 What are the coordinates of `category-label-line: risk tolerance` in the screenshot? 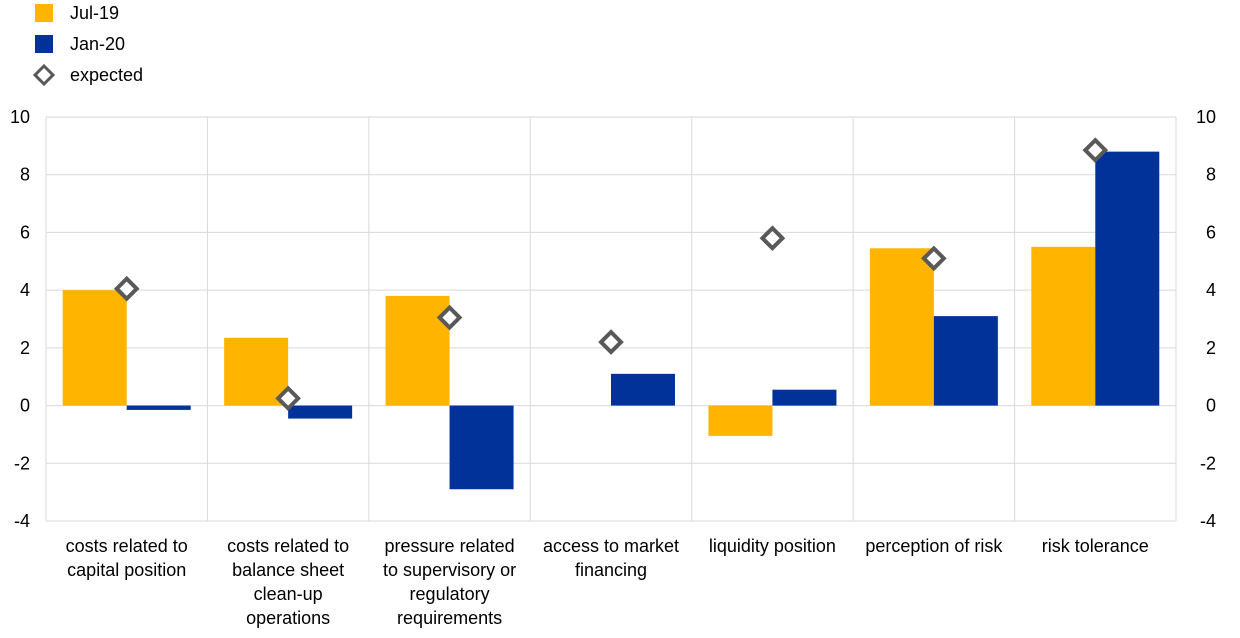 It's located at (1095, 546).